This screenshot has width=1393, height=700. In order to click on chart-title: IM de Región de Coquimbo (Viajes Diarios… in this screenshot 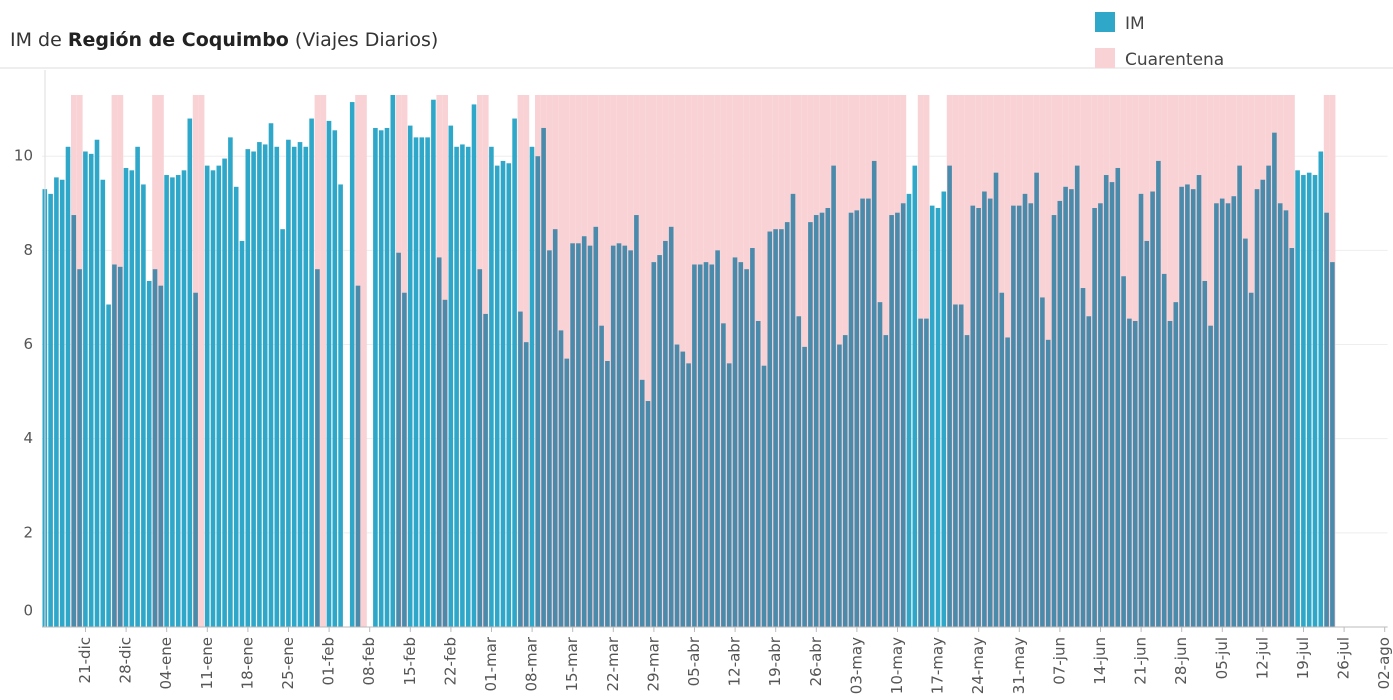, I will do `click(224, 40)`.